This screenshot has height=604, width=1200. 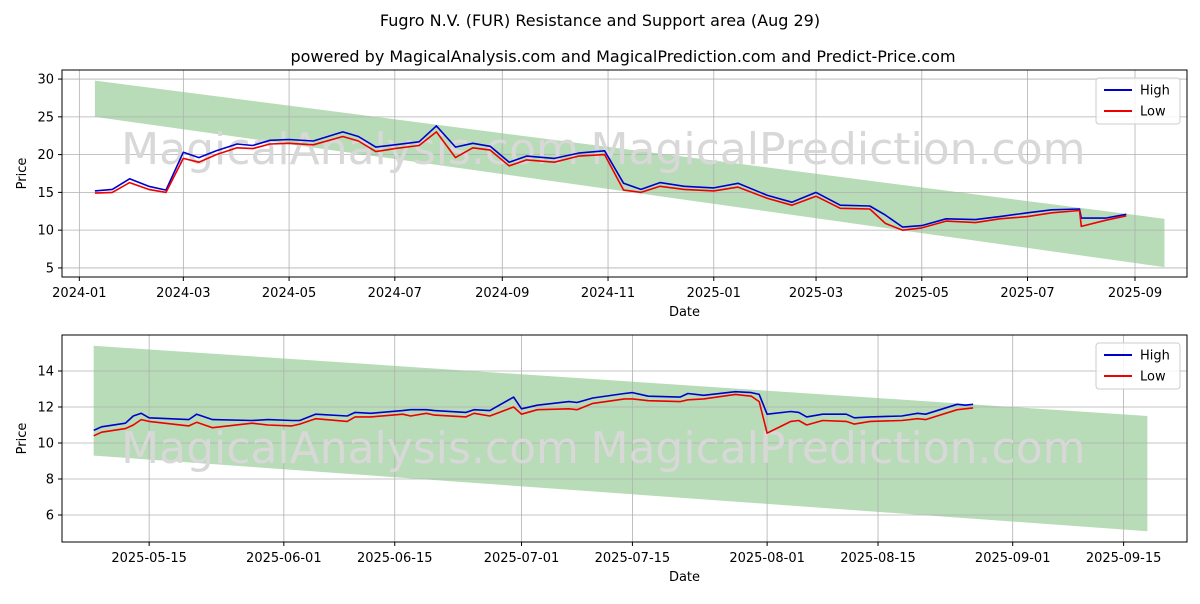 What do you see at coordinates (767, 558) in the screenshot?
I see `x-tick-label: 2025-08-01` at bounding box center [767, 558].